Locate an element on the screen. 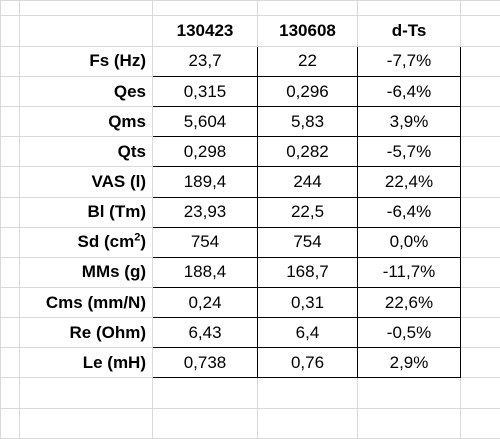 The width and height of the screenshot is (500, 439). row-label: Cms (mm/N) is located at coordinates (86, 303).